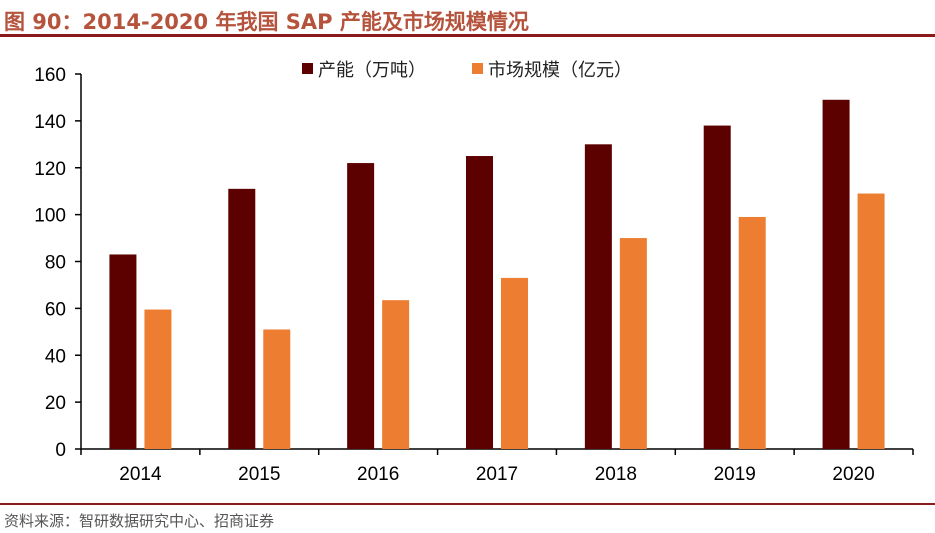 The width and height of the screenshot is (935, 533). Describe the element at coordinates (560, 70) in the screenshot. I see `legend-label: 市场规模（亿元）` at that location.